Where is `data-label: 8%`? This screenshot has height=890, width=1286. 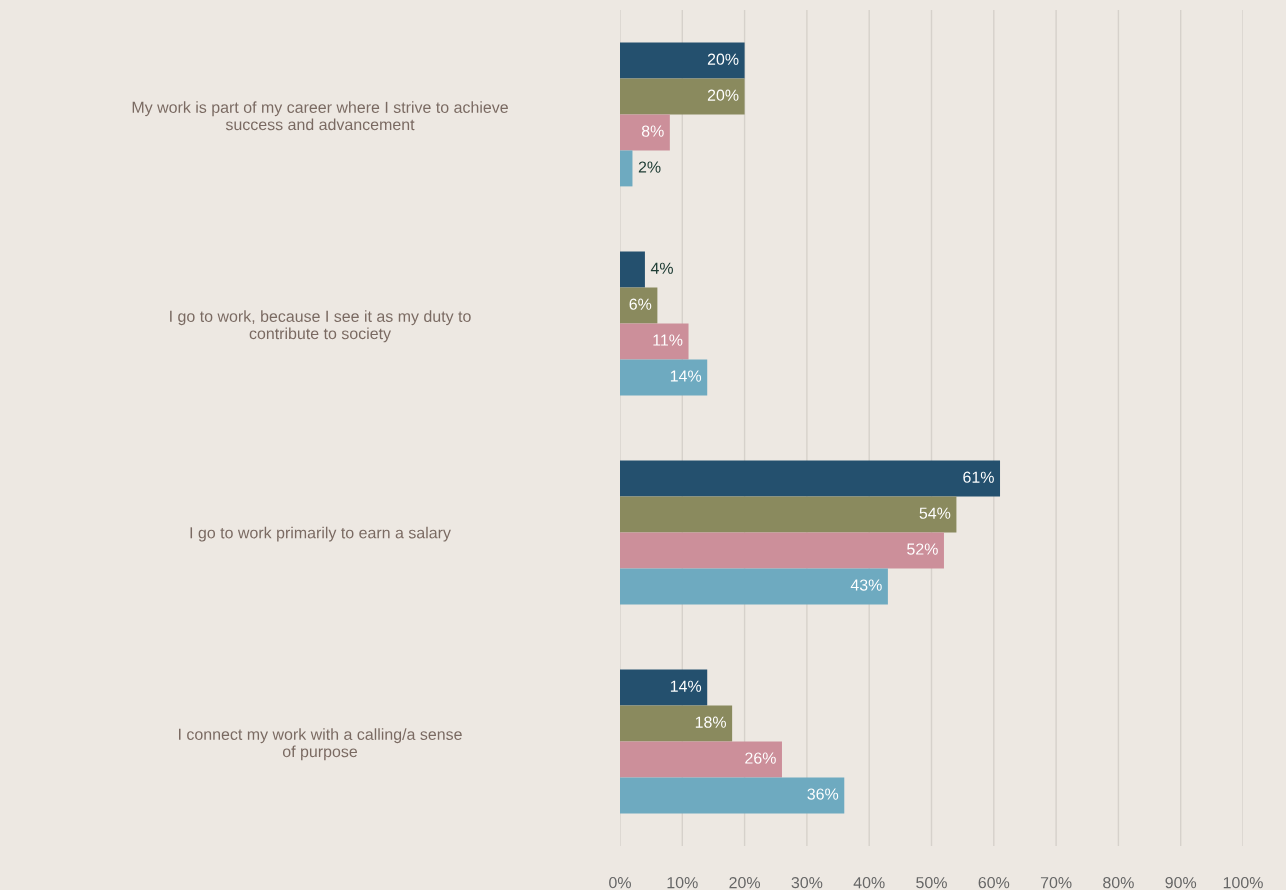
data-label: 8% is located at coordinates (652, 131).